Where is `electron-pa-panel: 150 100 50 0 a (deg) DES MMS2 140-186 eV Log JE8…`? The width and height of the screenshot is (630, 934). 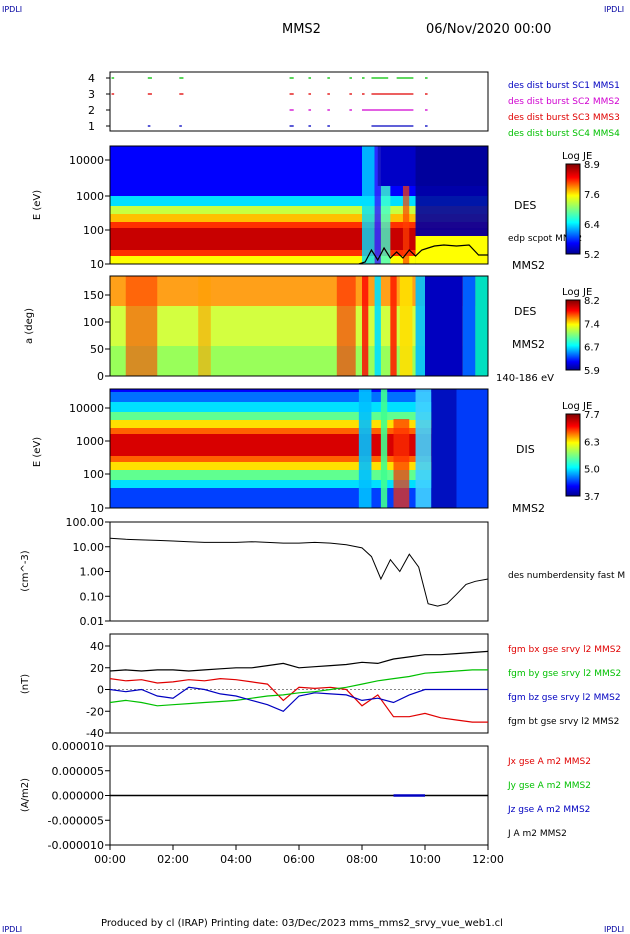 electron-pa-panel: 150 100 50 0 a (deg) DES MMS2 140-186 eV Log JE8… is located at coordinates (312, 329).